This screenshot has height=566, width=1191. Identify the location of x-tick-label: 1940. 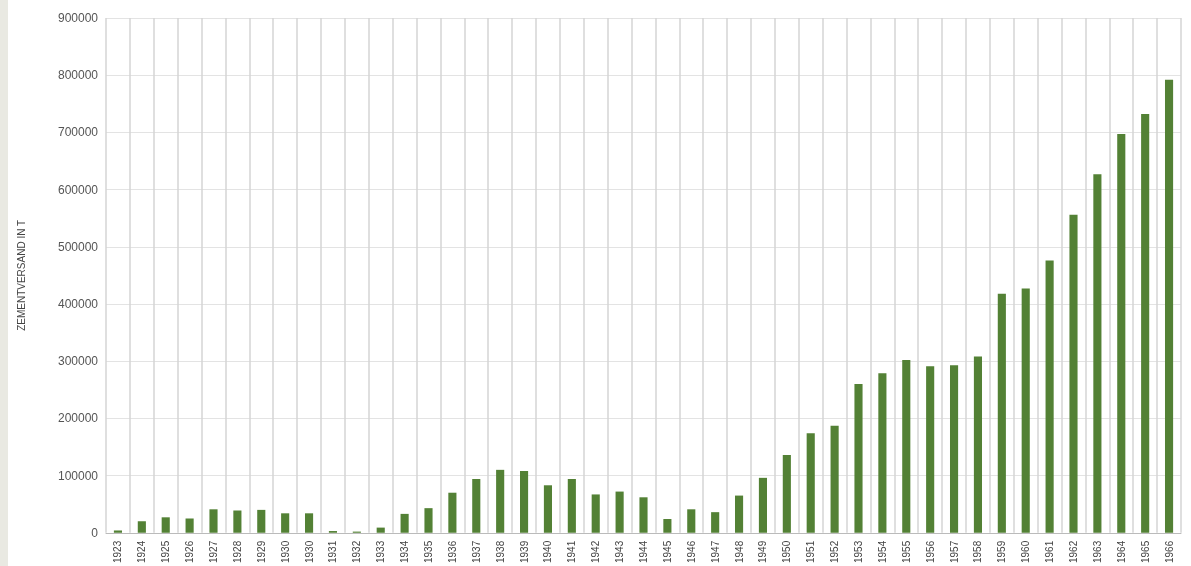
(548, 551).